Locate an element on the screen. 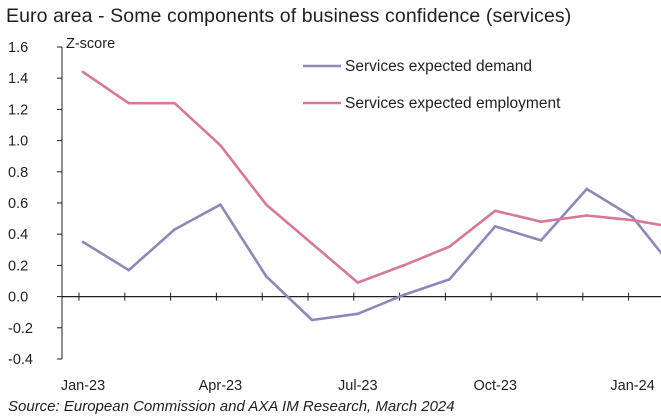 The width and height of the screenshot is (661, 420). y-tick-label: 1.0 is located at coordinates (18, 142).